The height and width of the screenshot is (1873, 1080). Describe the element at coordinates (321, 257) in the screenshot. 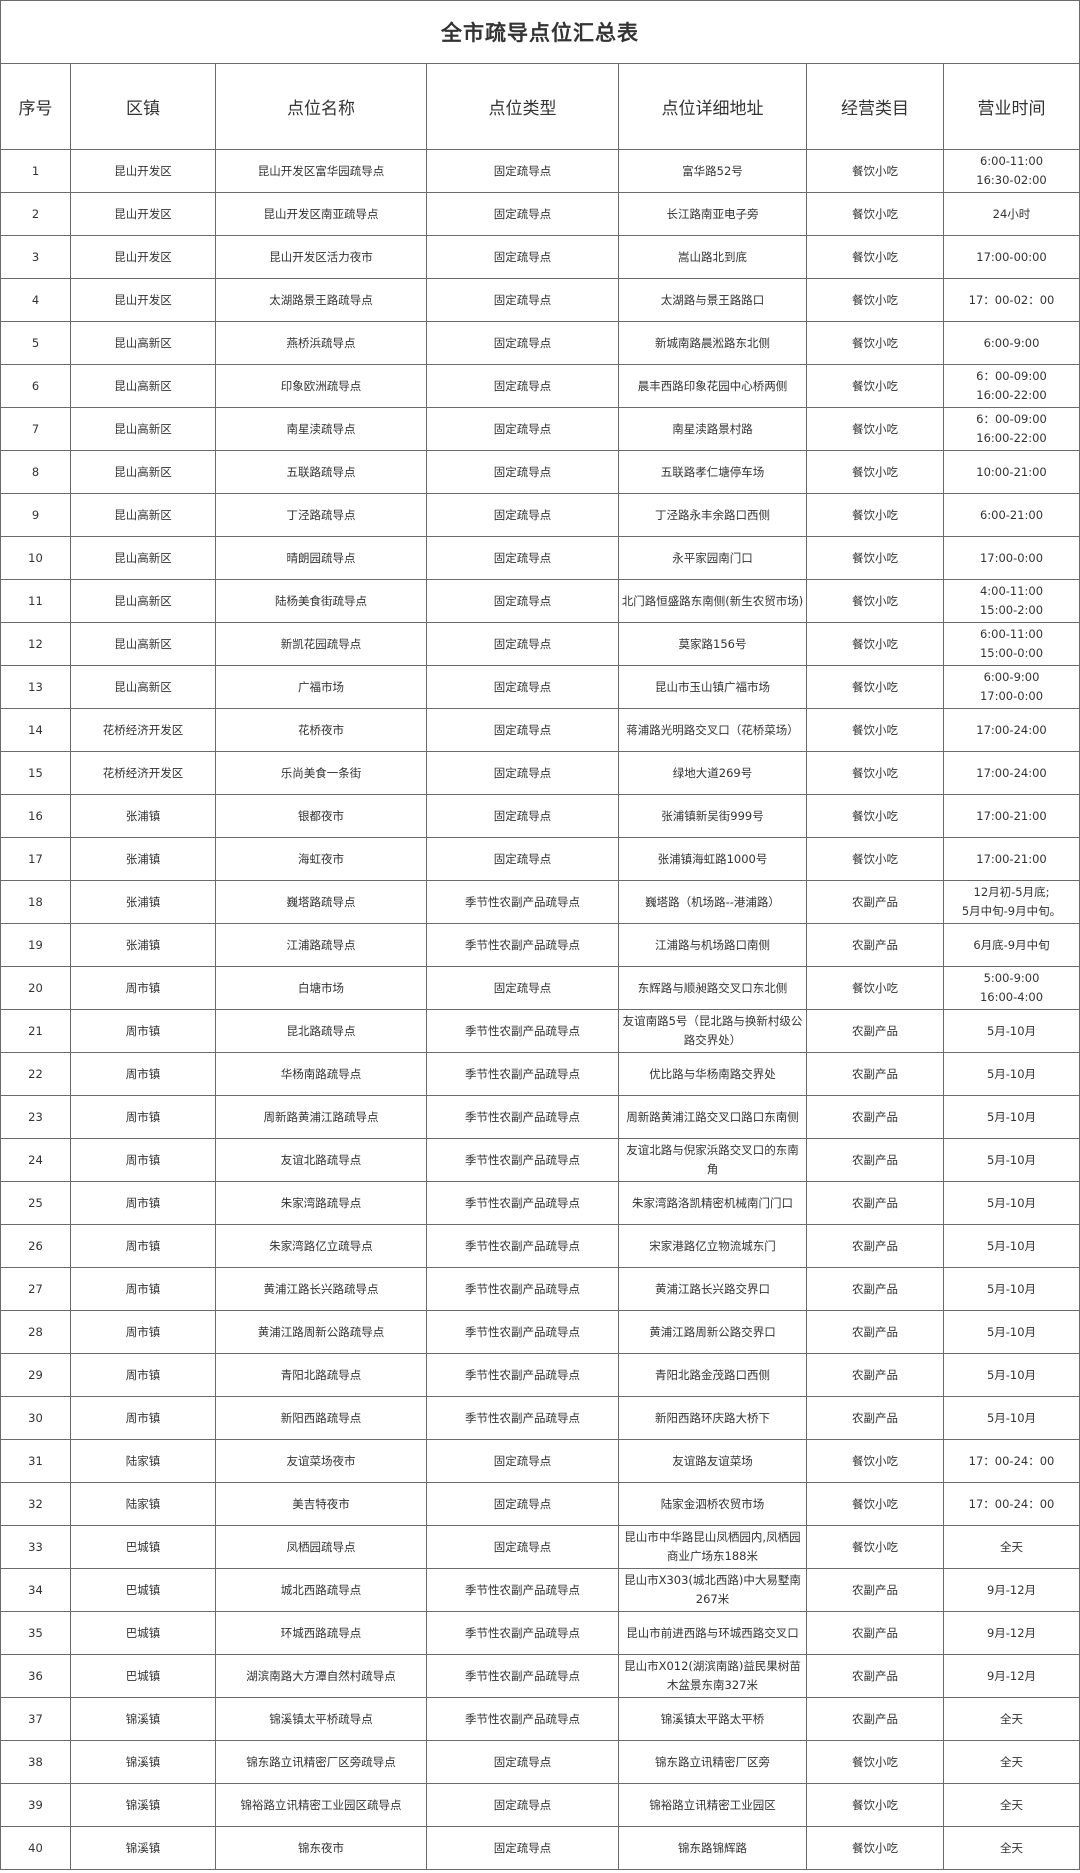

I see `cell-point-name: 昆山开发区活力夜市` at that location.